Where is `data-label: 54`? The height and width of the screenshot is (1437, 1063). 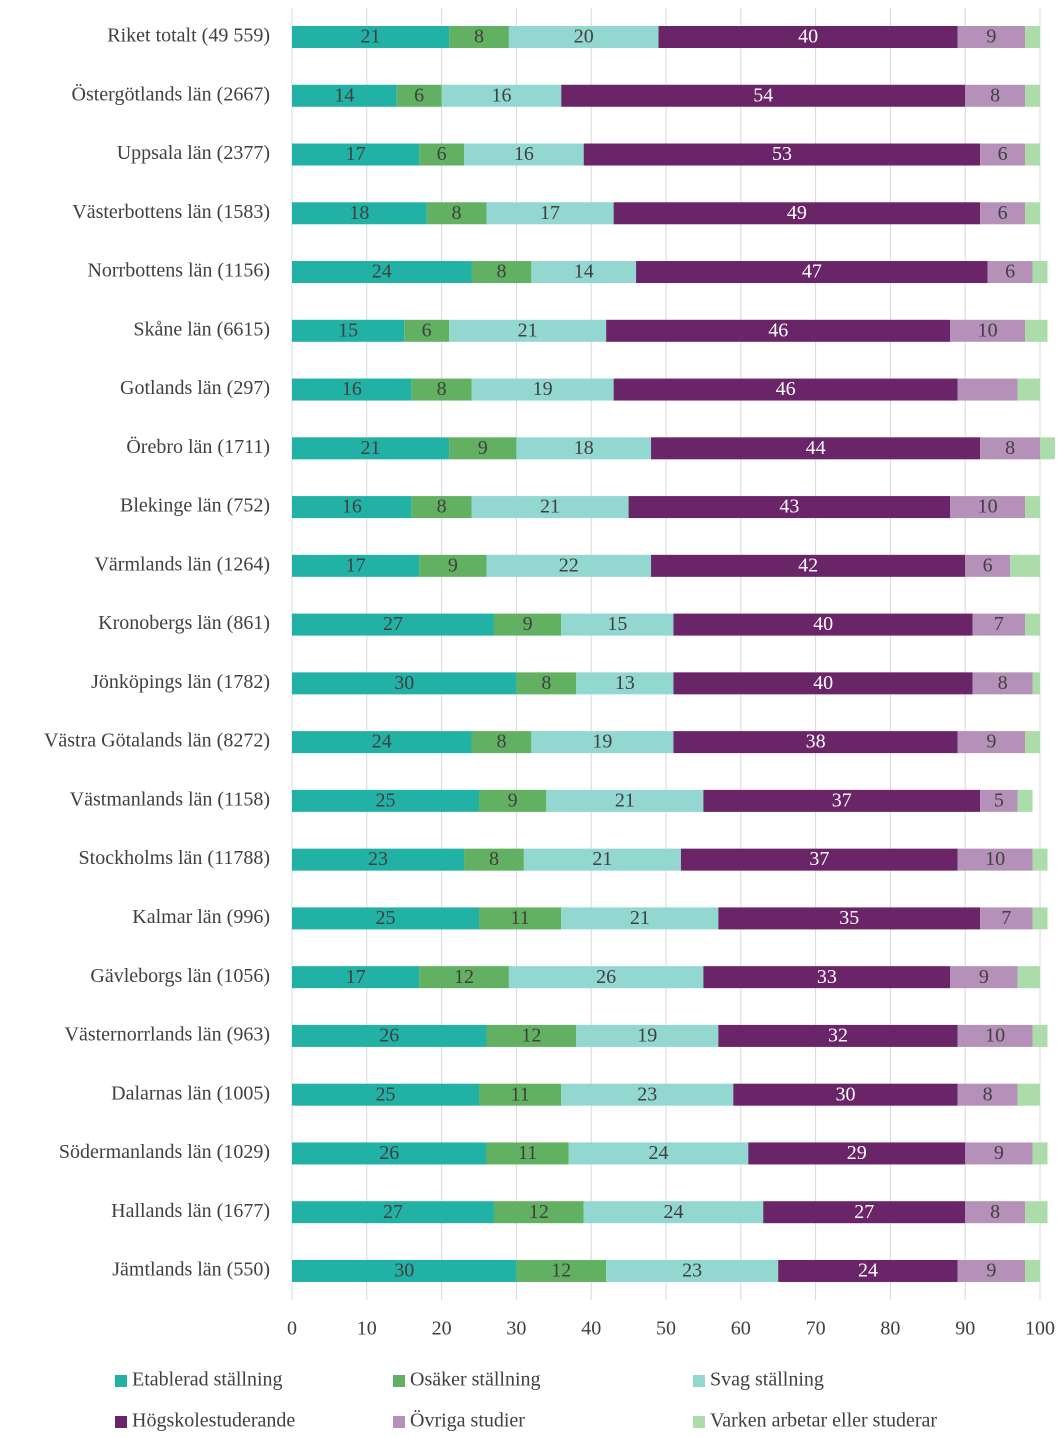
data-label: 54 is located at coordinates (763, 95).